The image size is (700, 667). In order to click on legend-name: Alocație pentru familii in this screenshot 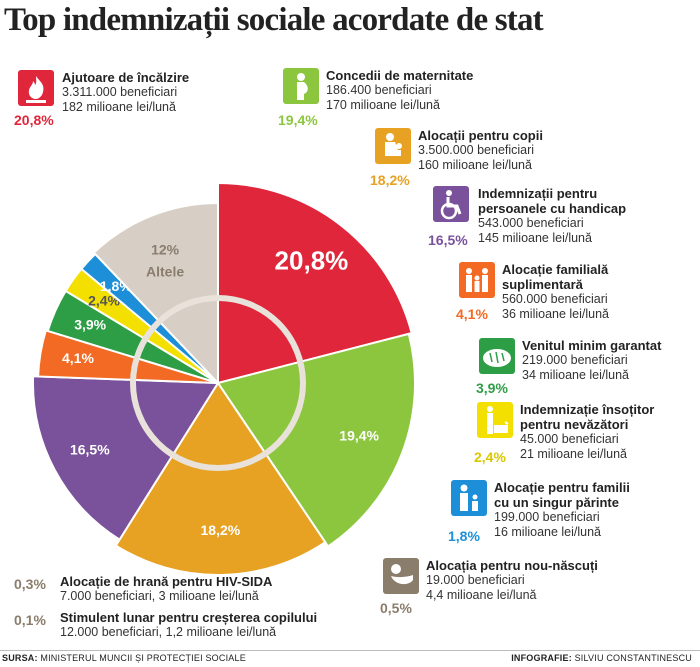, I will do `click(562, 487)`.